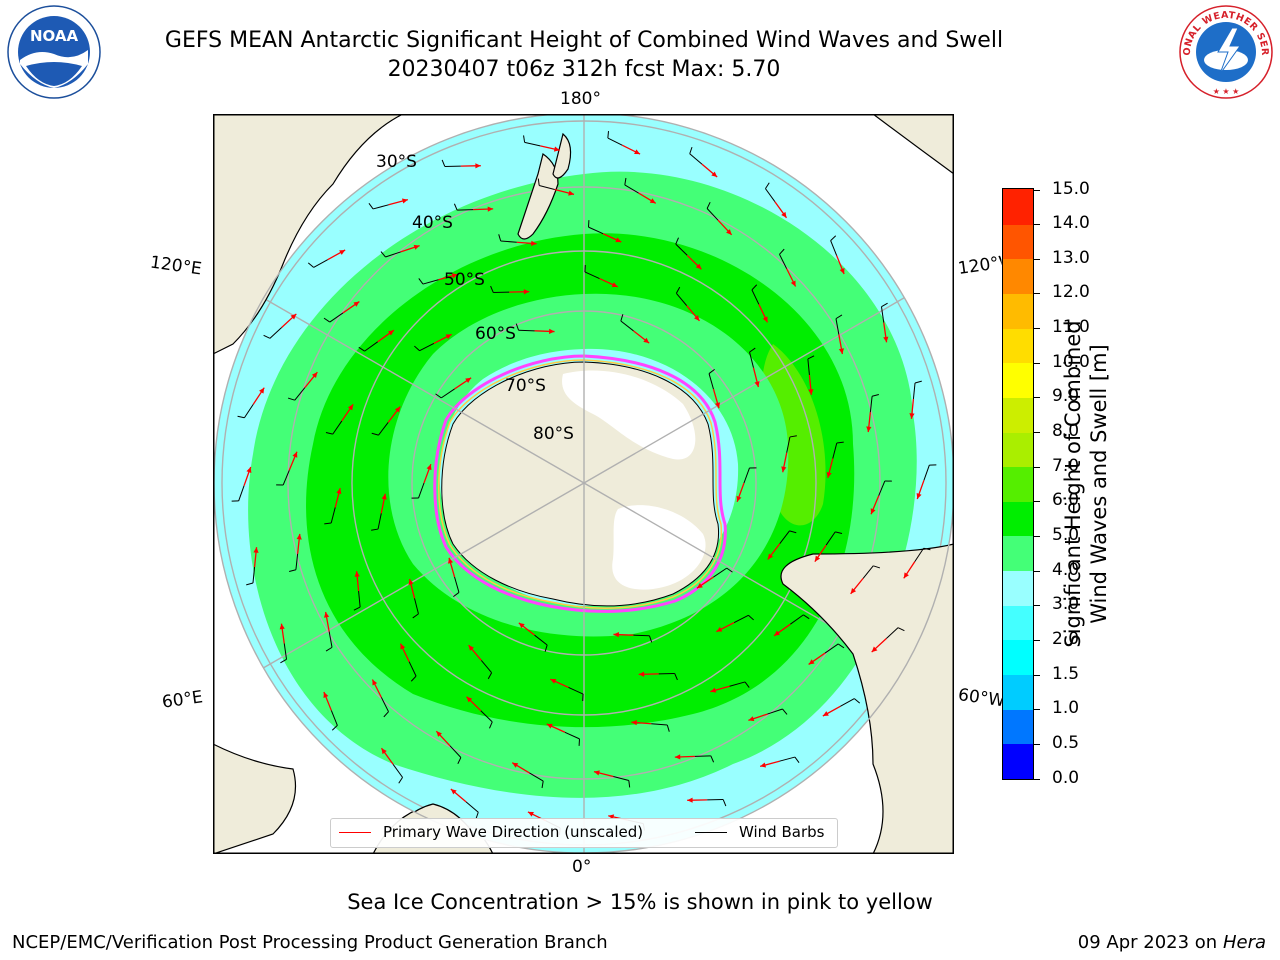 The height and width of the screenshot is (960, 1280). I want to click on lon-label-60w: 60°W, so click(980, 698).